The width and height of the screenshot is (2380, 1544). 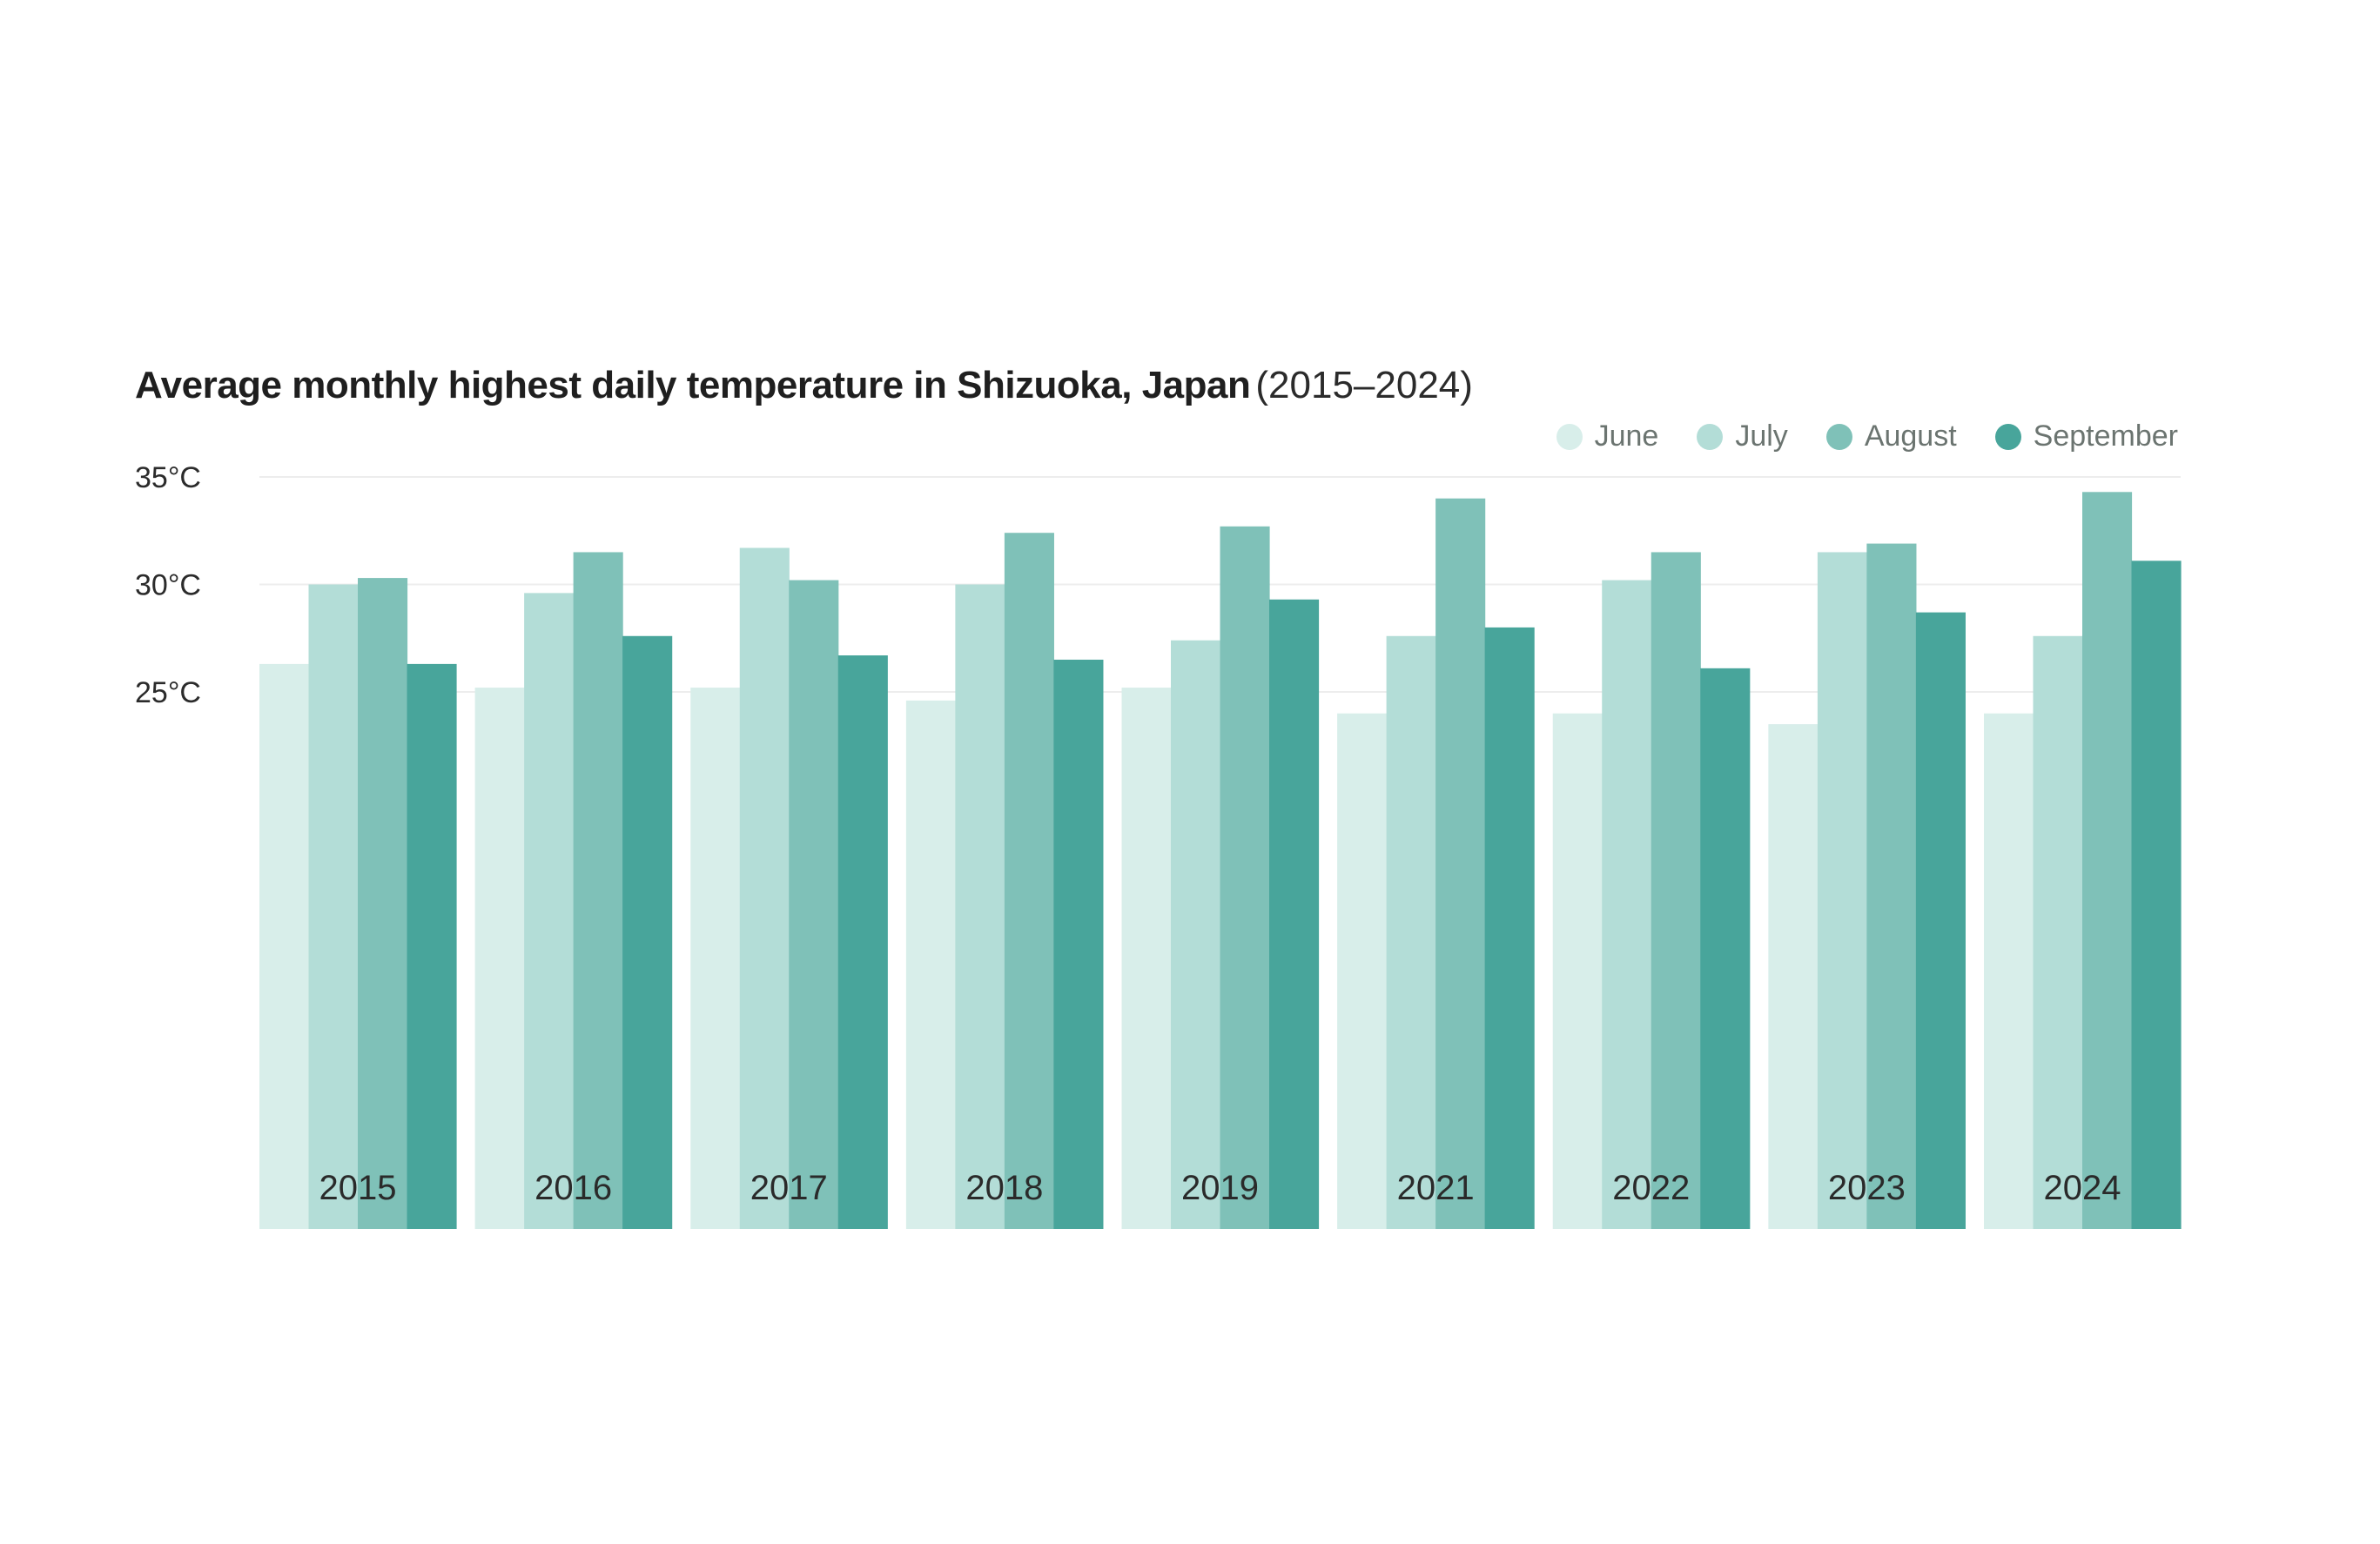 What do you see at coordinates (168, 585) in the screenshot?
I see `y-tick-label-30: 30°C` at bounding box center [168, 585].